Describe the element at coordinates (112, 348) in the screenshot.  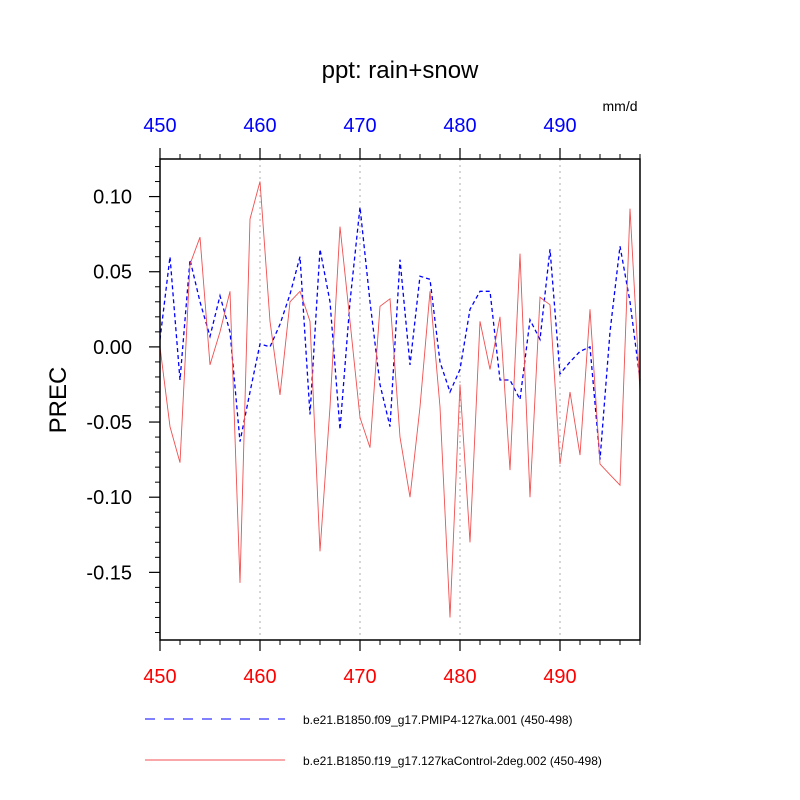
I see `y-tick-label: 0.00` at that location.